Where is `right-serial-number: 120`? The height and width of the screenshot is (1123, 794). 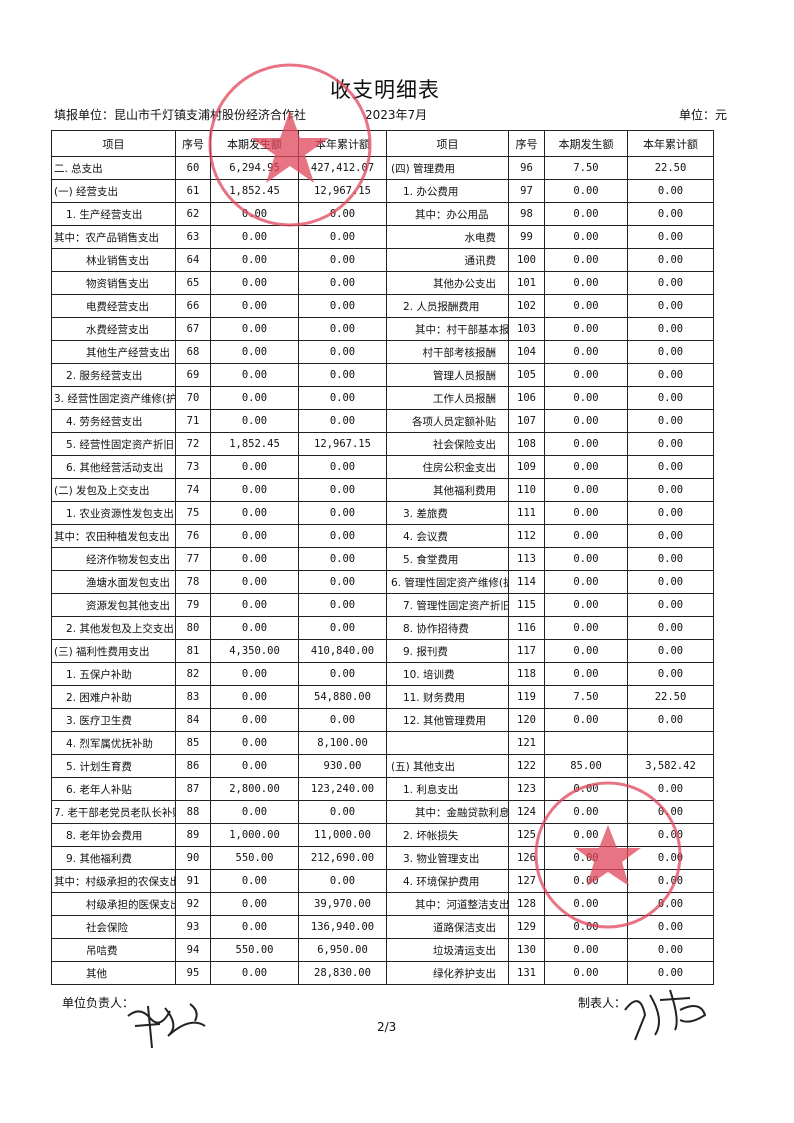 right-serial-number: 120 is located at coordinates (526, 720).